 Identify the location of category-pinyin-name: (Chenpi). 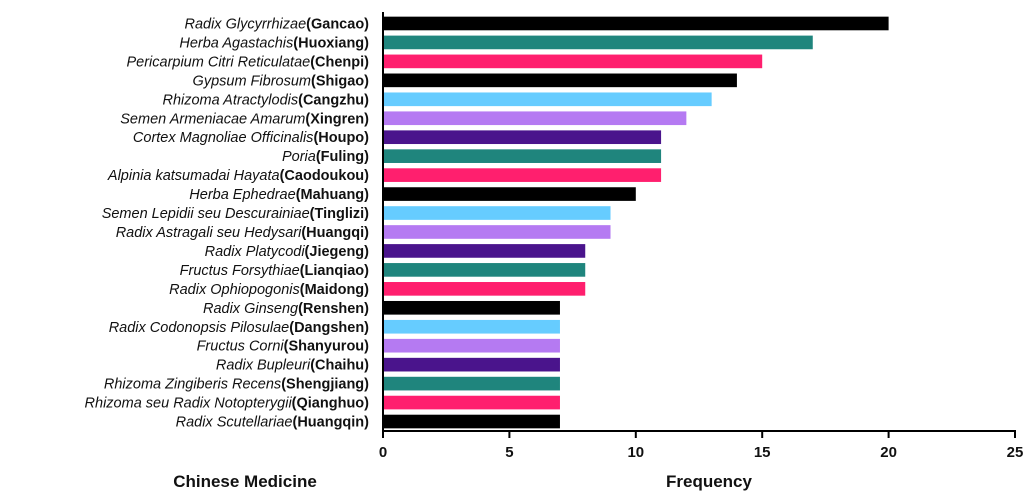
(339, 62).